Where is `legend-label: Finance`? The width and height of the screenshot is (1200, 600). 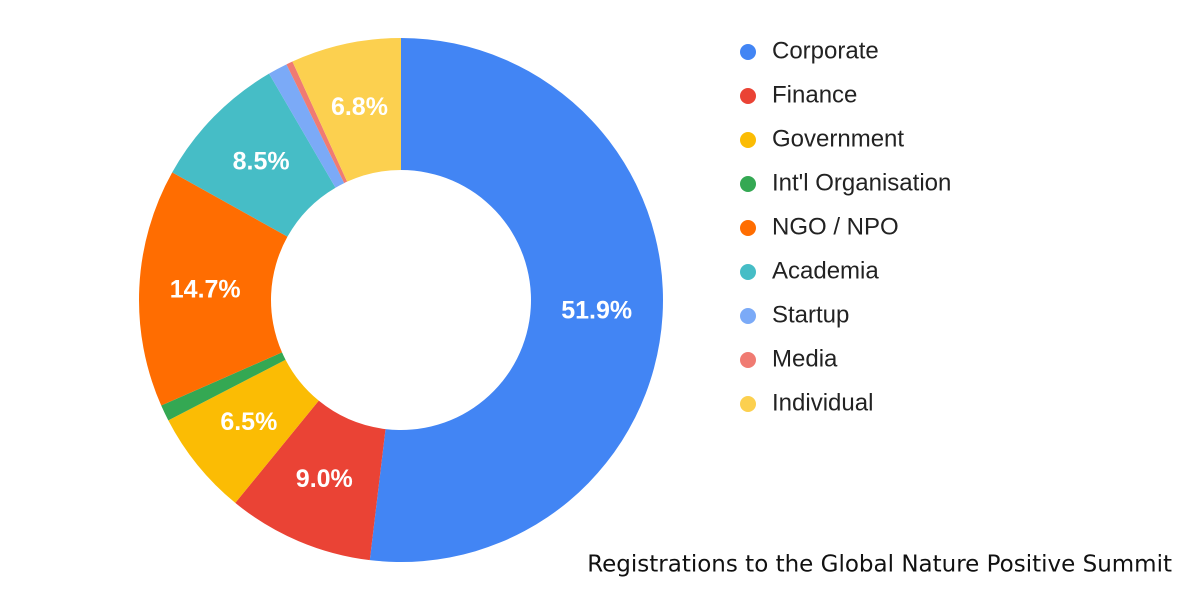 legend-label: Finance is located at coordinates (814, 94).